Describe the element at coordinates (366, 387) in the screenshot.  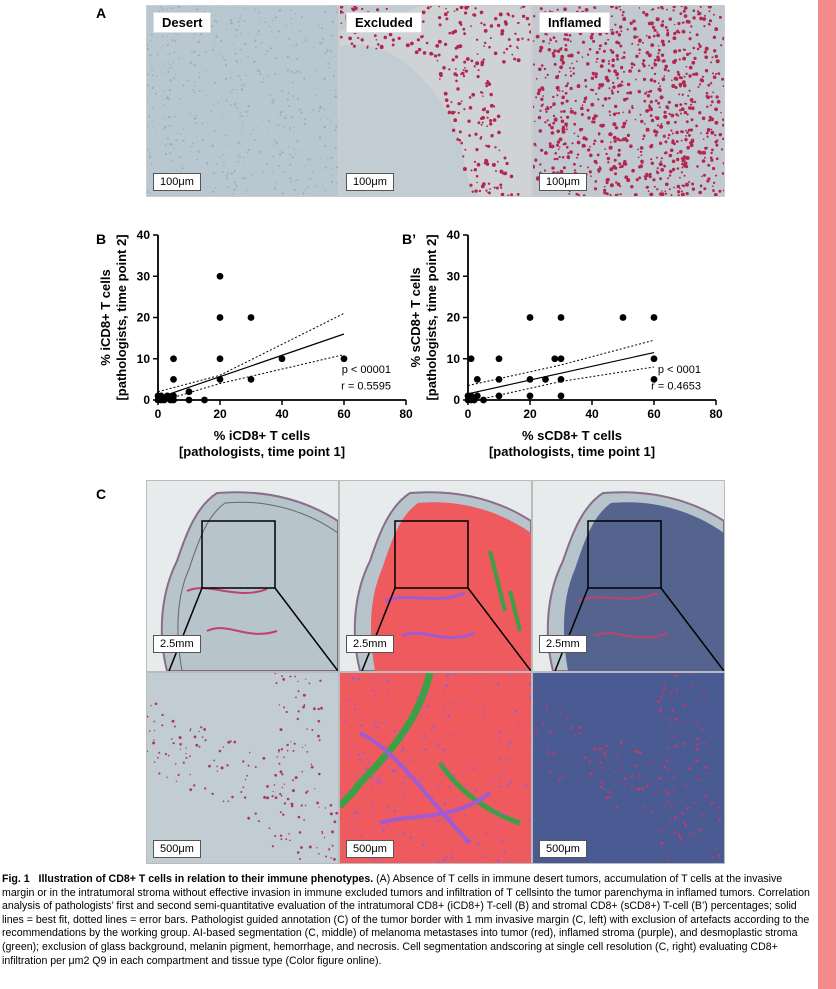
I see `chart-b-stat-r: r = 0.5595` at that location.